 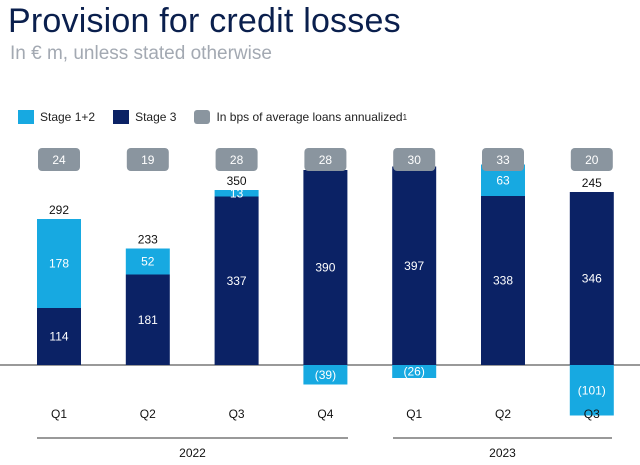 I want to click on bar-label-stage12: (26), so click(x=414, y=372).